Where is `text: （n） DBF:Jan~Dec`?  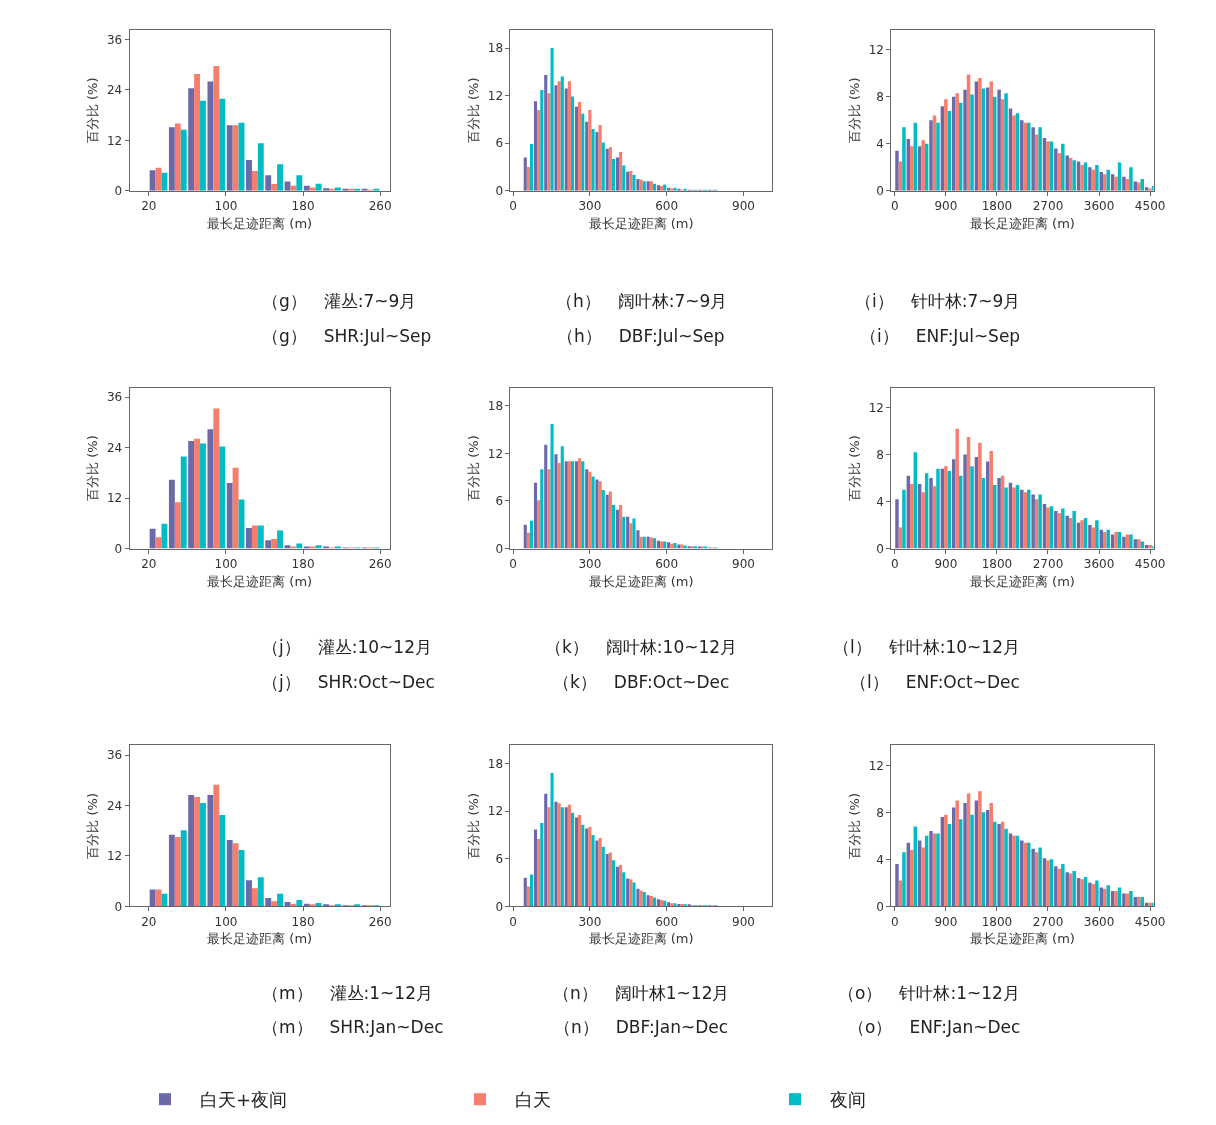 text: （n） DBF:Jan~Dec is located at coordinates (641, 1027).